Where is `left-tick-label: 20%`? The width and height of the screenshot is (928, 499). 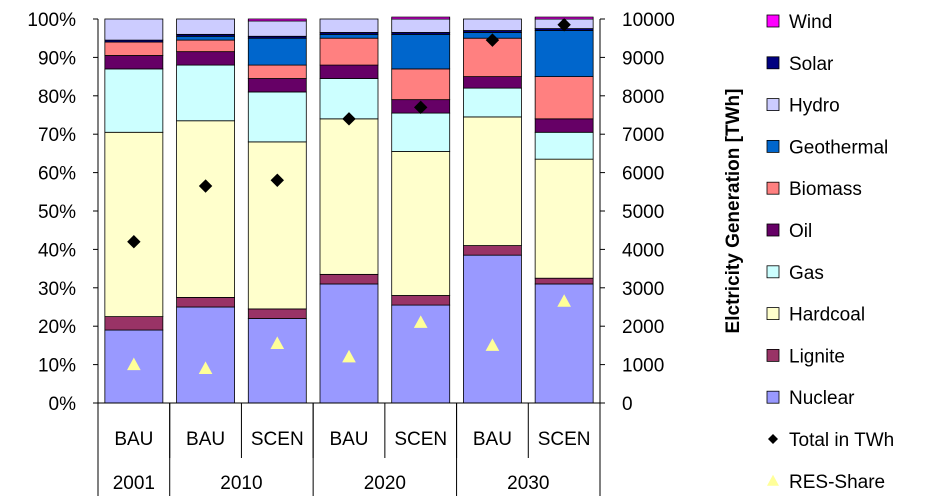
left-tick-label: 20% is located at coordinates (57, 327).